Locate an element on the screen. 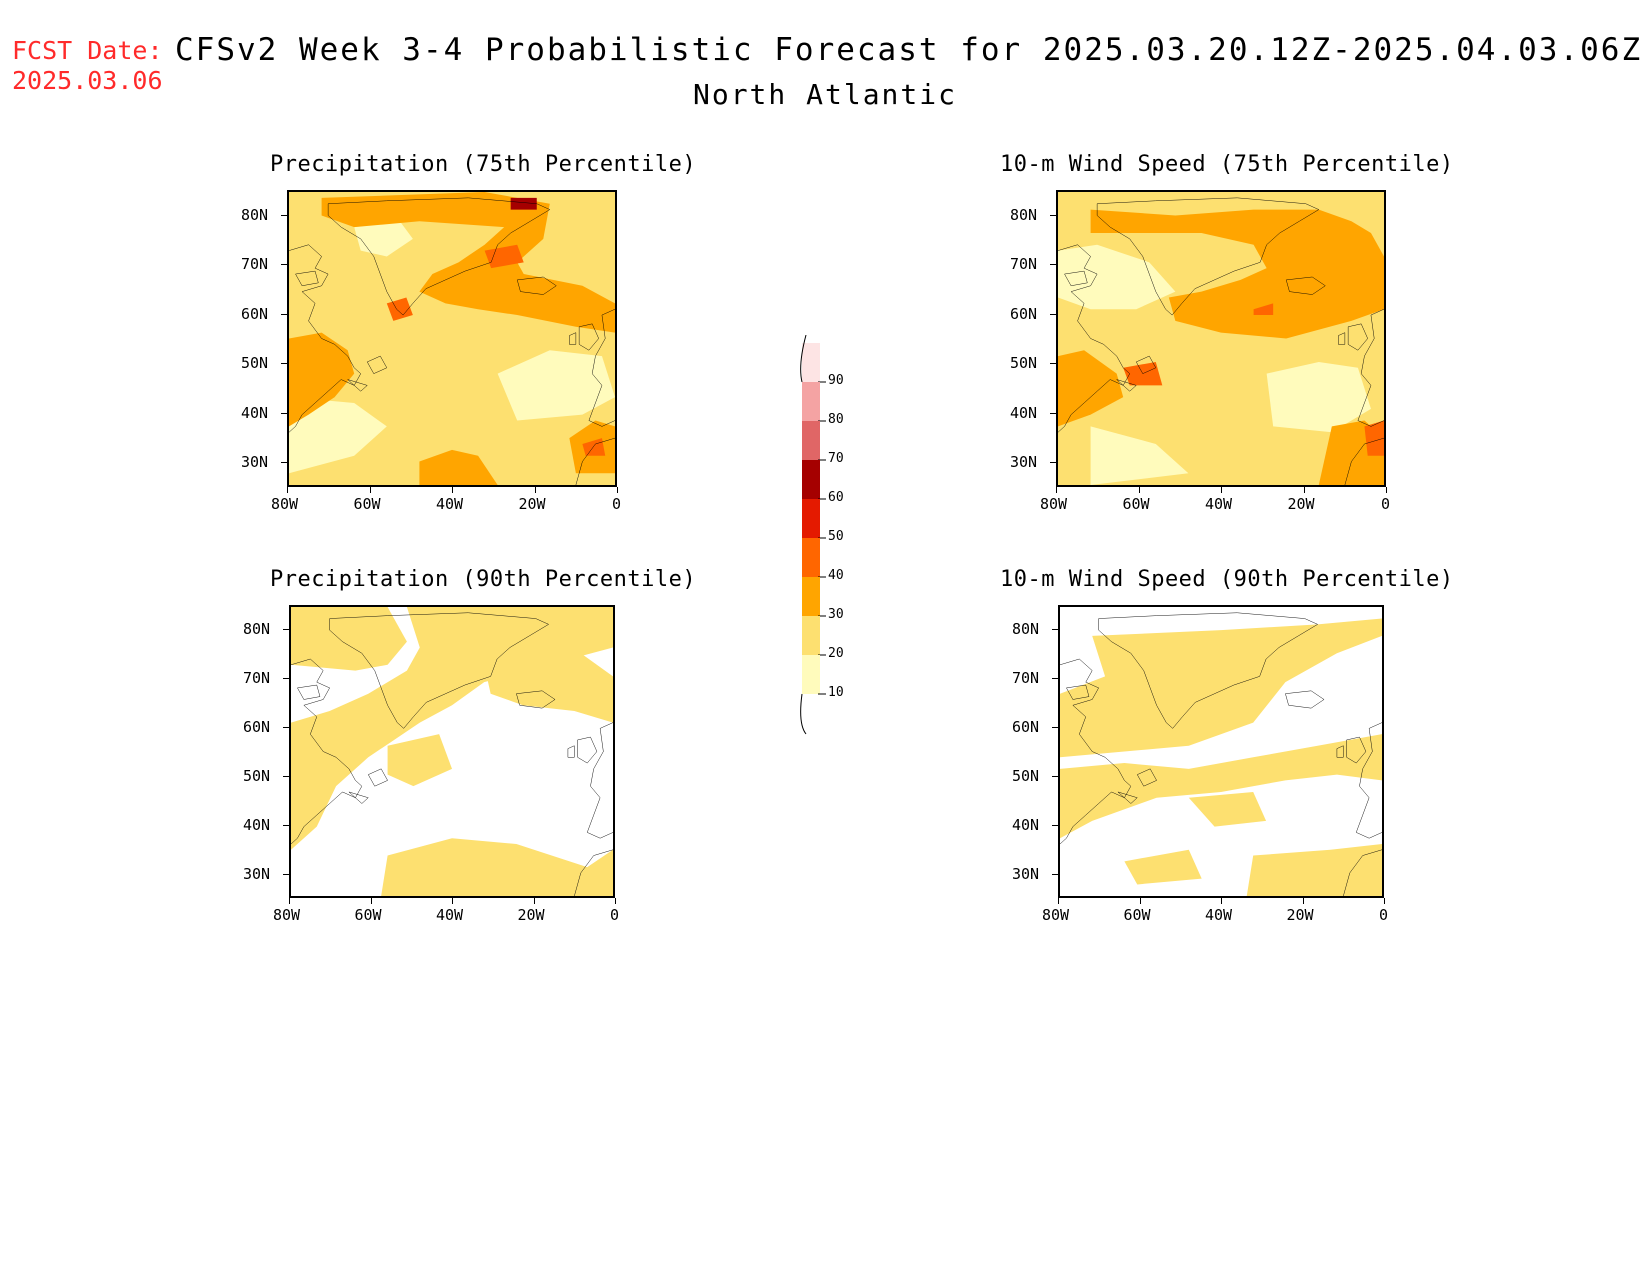 This screenshot has height=1275, width=1650. panel-title-wind-90: 10-m Wind Speed (90th Percentile) is located at coordinates (1227, 579).